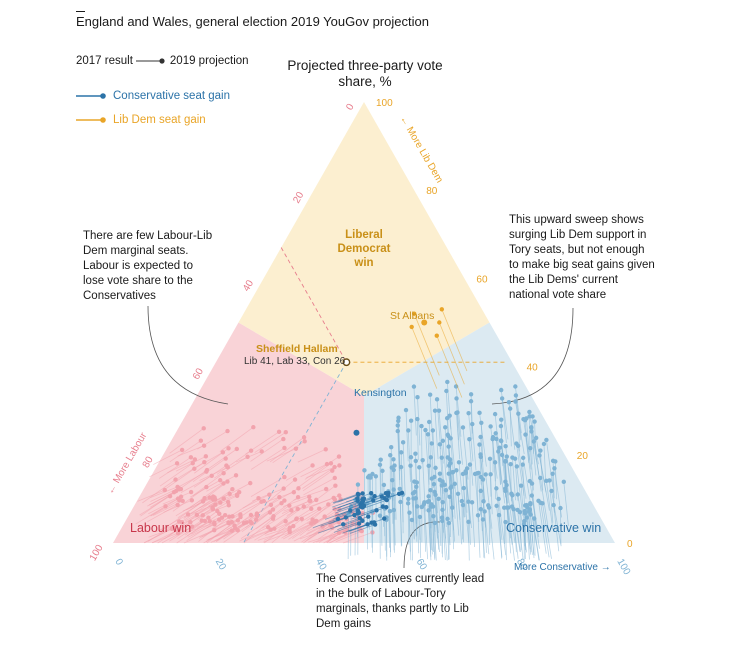 The width and height of the screenshot is (743, 648). Describe the element at coordinates (297, 349) in the screenshot. I see `sheffield-hallam-label: Sheffield Hallam` at that location.